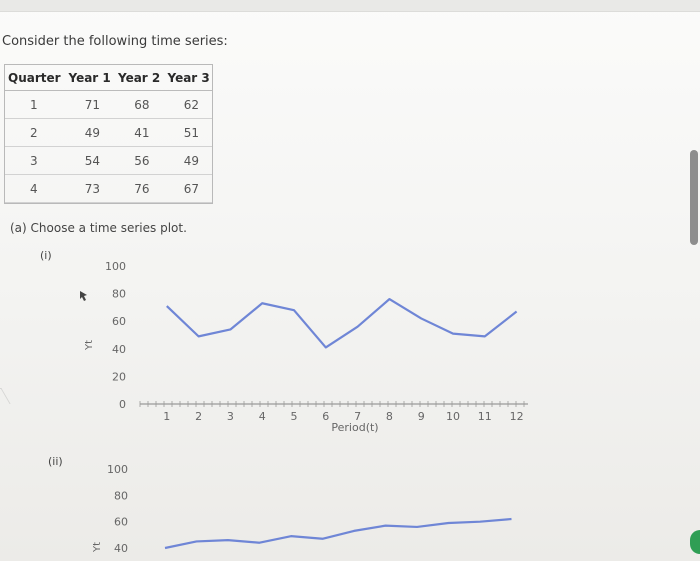  Describe the element at coordinates (98, 228) in the screenshot. I see `part-a-prompt: (a) Choose a time series plot.` at that location.